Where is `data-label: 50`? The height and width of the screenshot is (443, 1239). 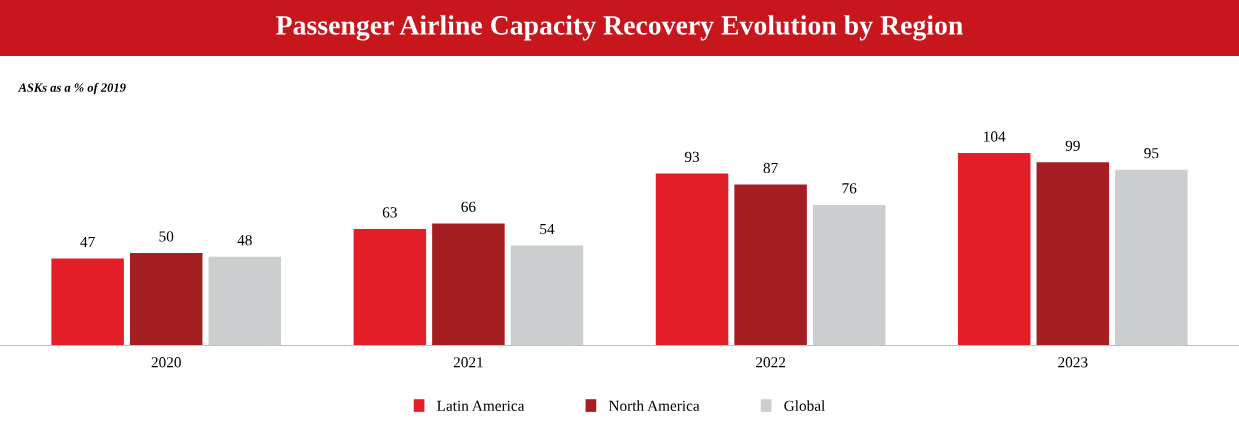 data-label: 50 is located at coordinates (166, 236).